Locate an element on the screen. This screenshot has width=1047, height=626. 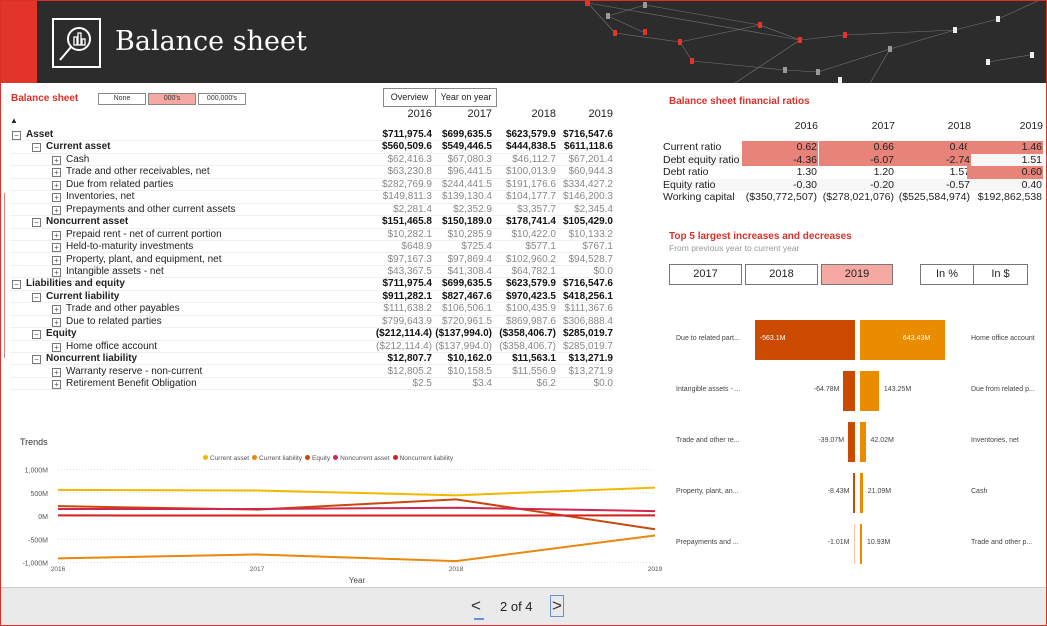
row-label: − Noncurrent liability is located at coordinates (84, 359).